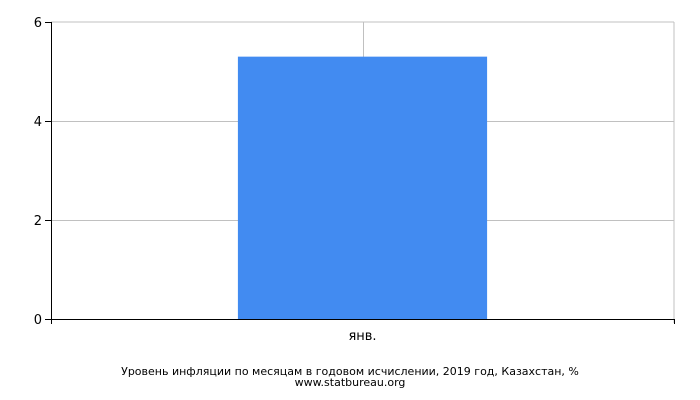 This screenshot has height=400, width=700. I want to click on y-tick-label: 6, so click(38, 23).